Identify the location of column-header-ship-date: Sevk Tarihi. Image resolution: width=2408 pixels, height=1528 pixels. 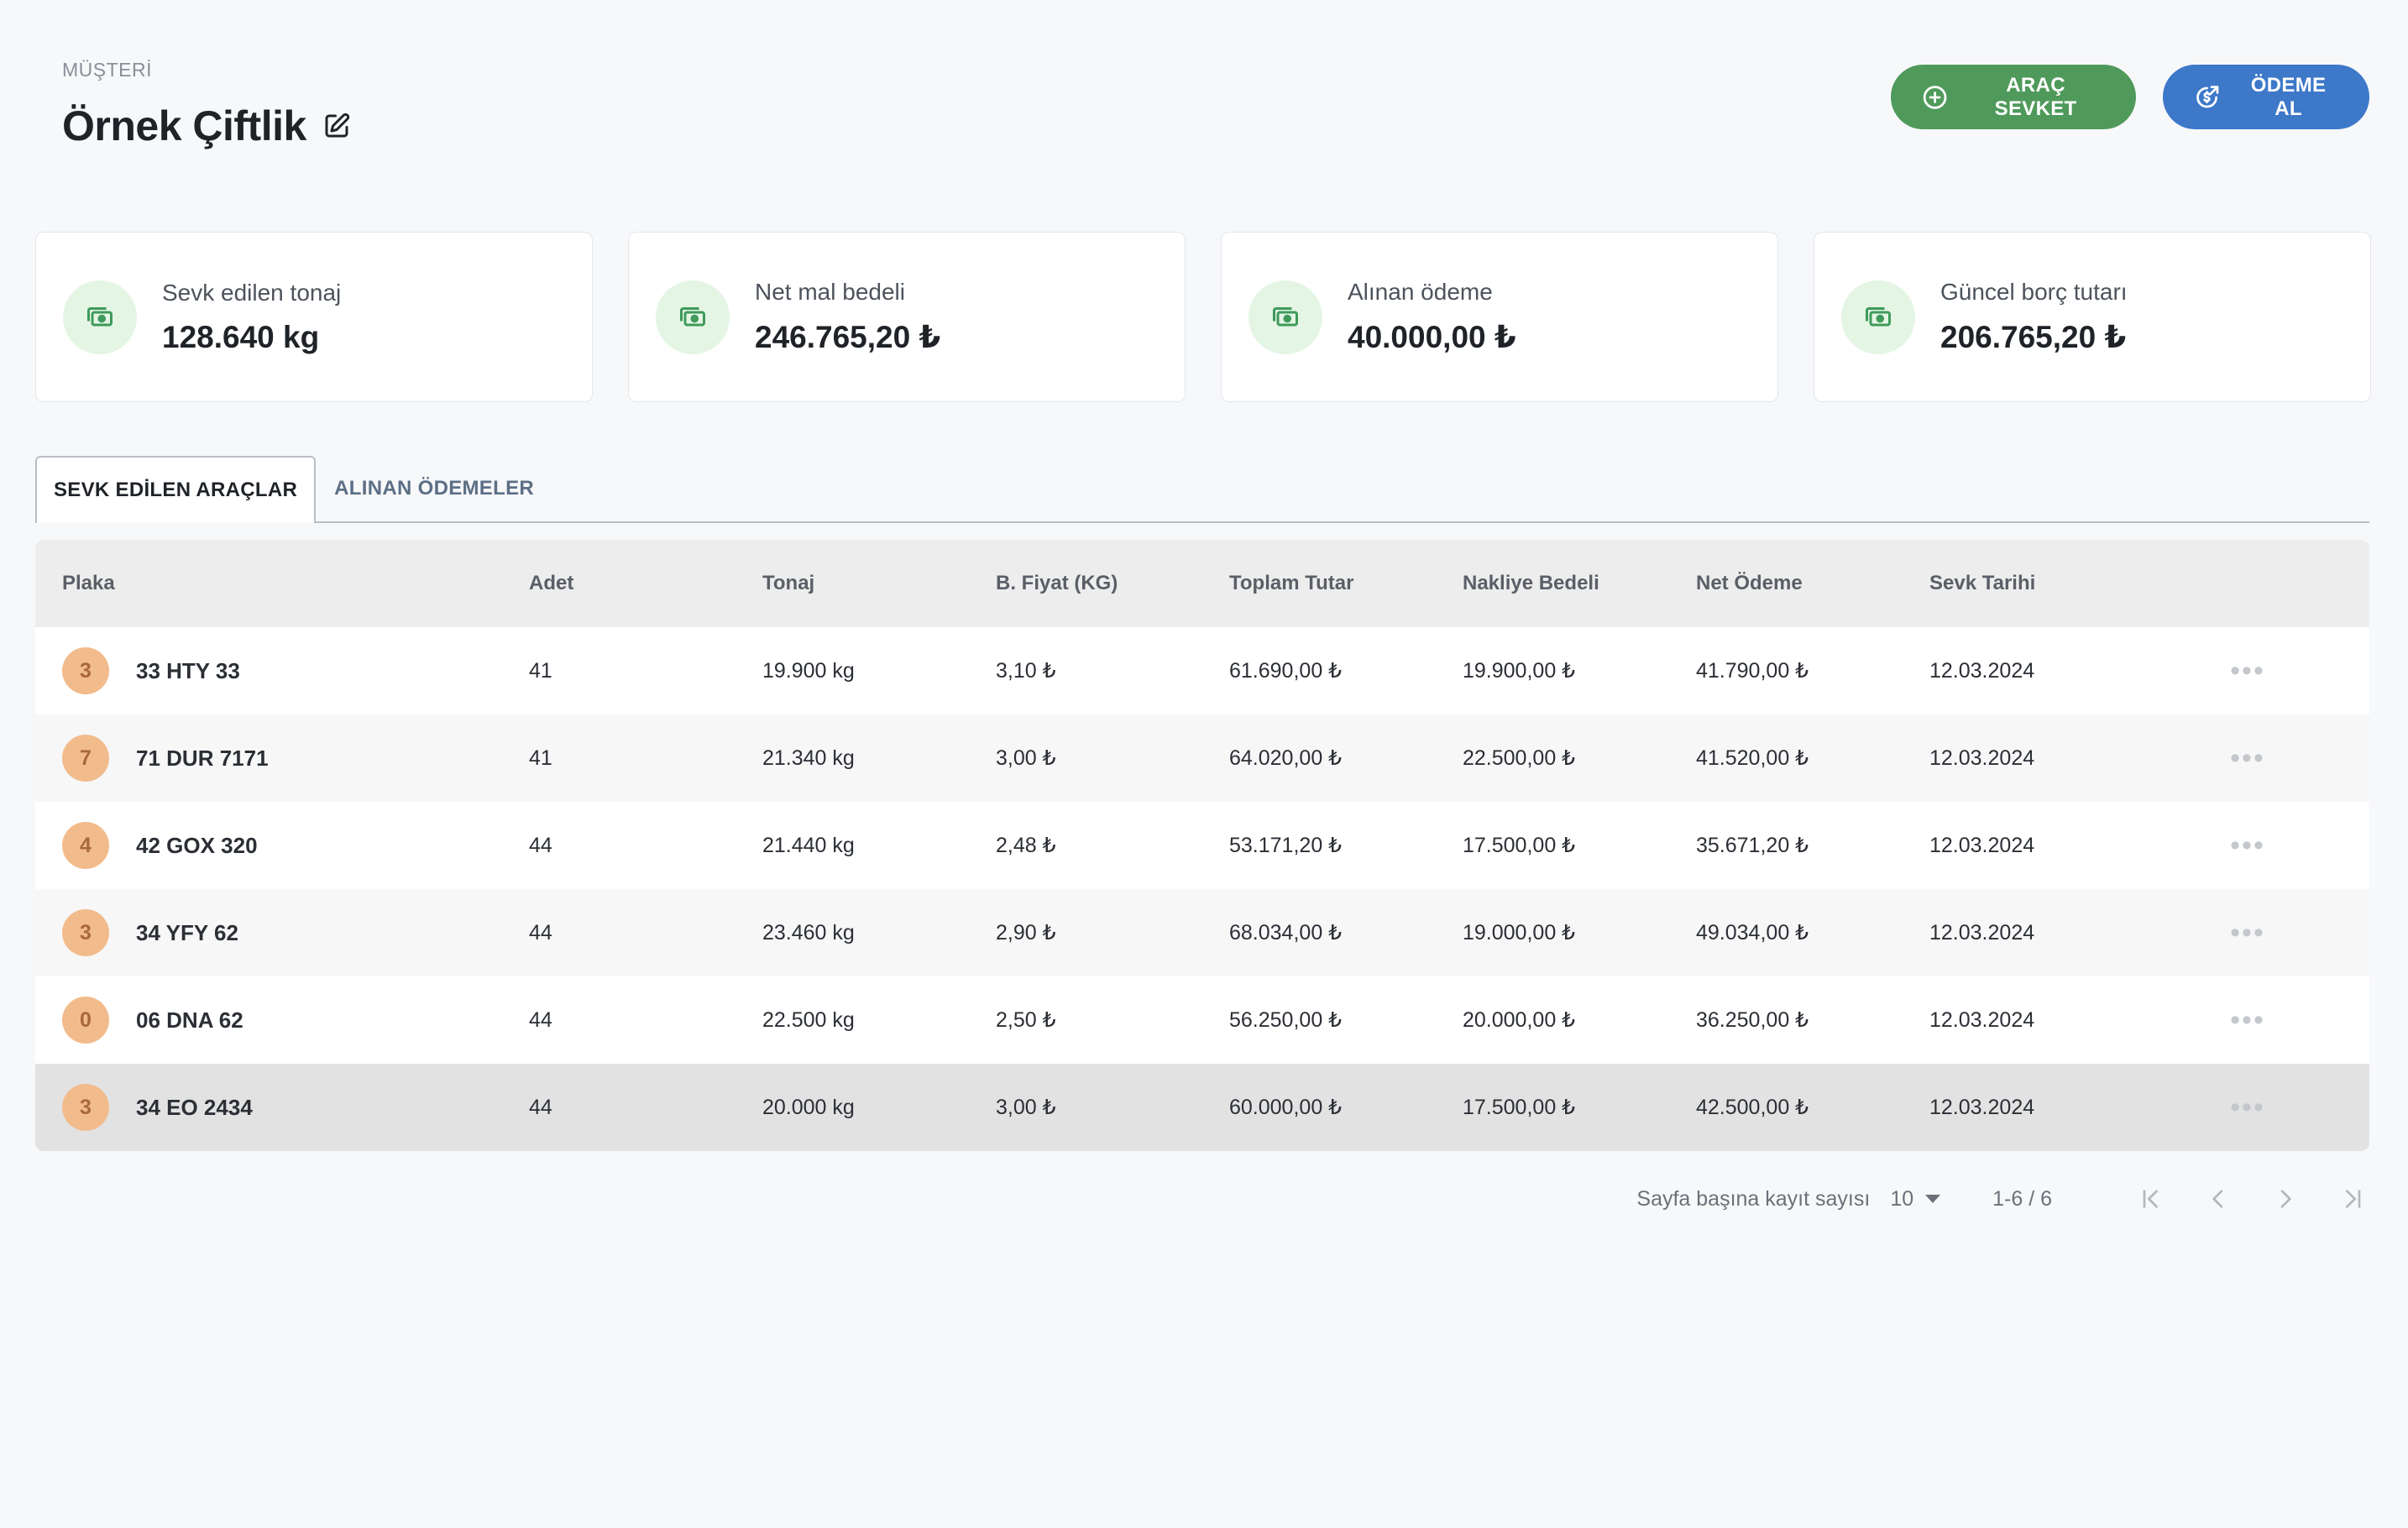
(1982, 583).